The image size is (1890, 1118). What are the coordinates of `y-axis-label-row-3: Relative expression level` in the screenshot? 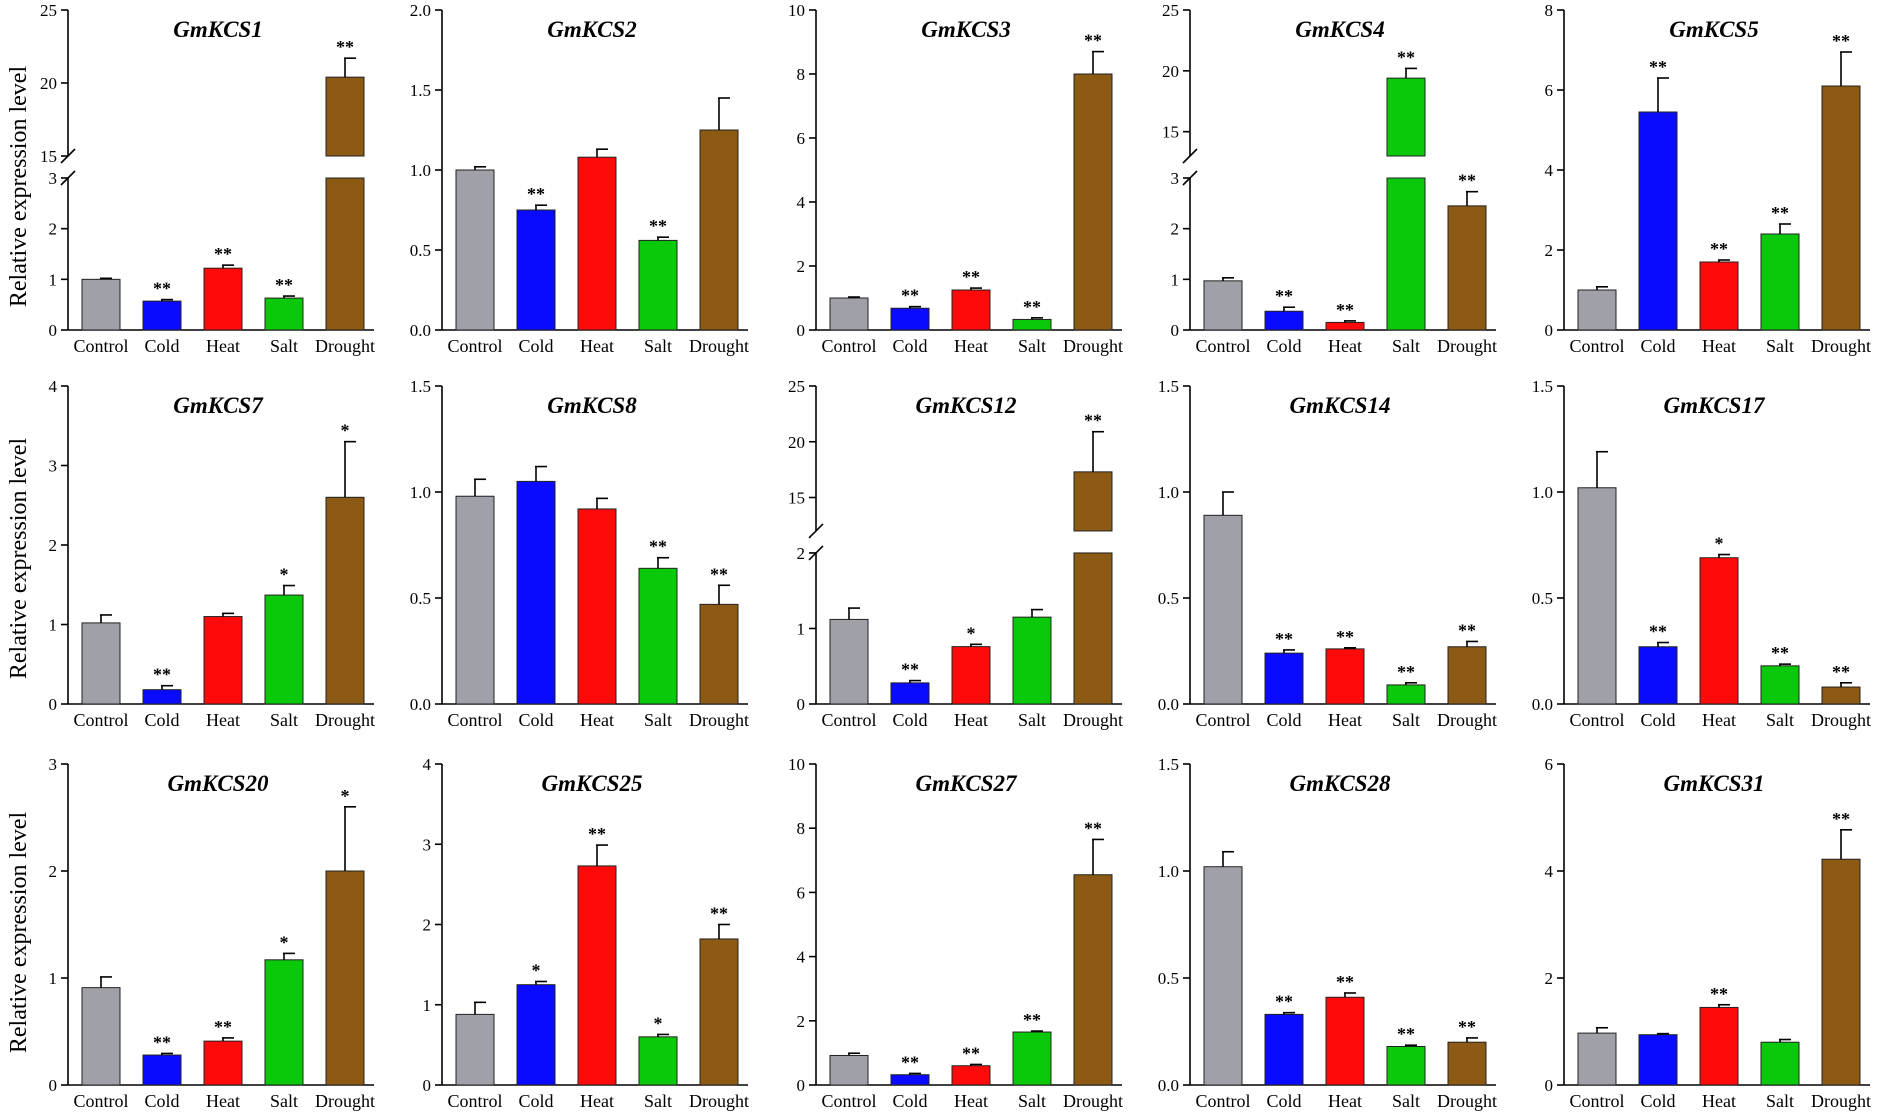 It's located at (20, 932).